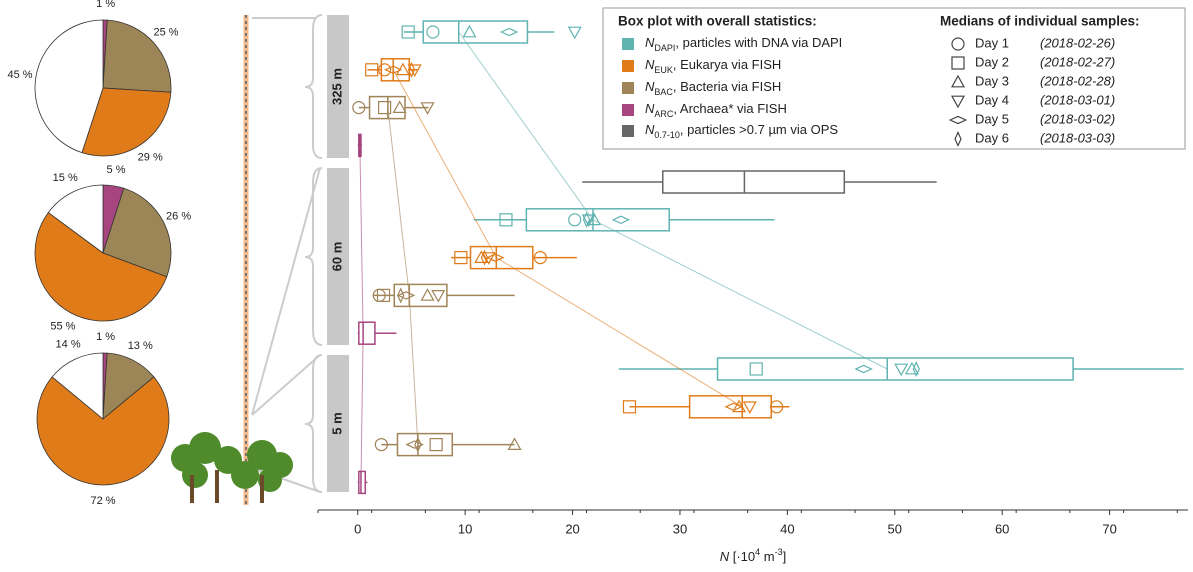 The image size is (1193, 572). Describe the element at coordinates (767, 556) in the screenshot. I see `x-label-part: m` at that location.